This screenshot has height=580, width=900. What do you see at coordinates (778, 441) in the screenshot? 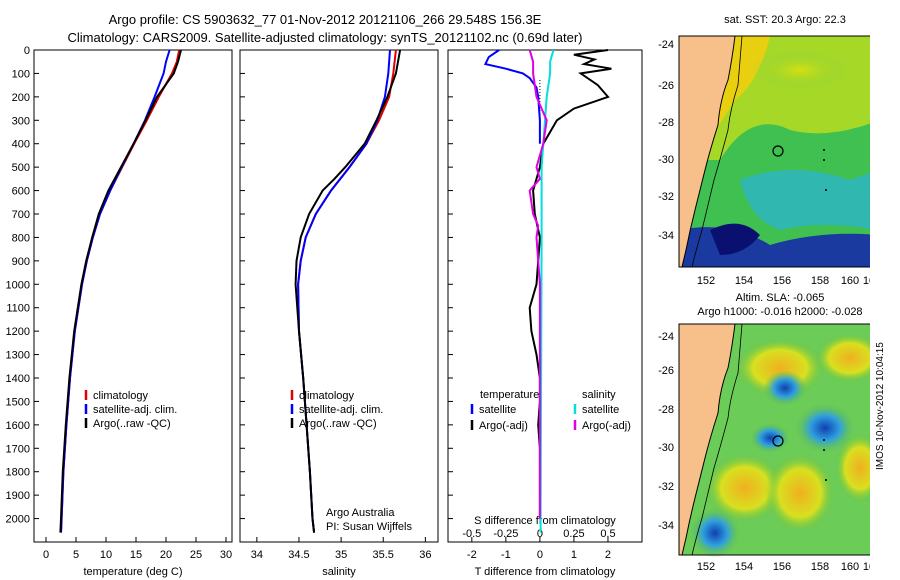
I see `sla-float-position` at bounding box center [778, 441].